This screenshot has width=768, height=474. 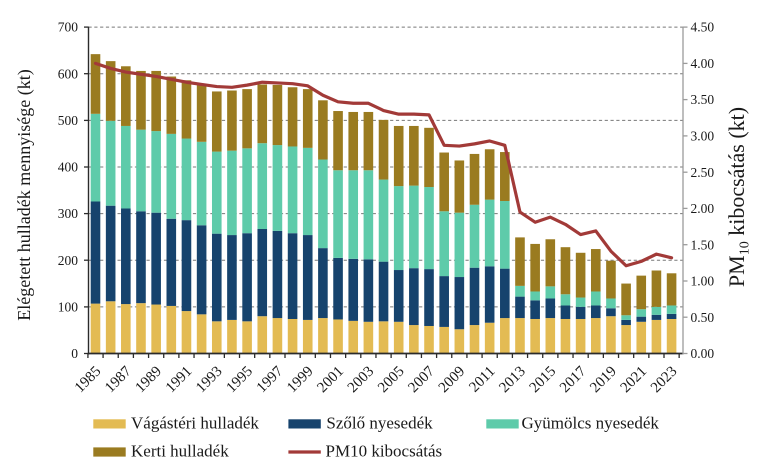 I want to click on svg-text: 2.00, so click(x=703, y=208).